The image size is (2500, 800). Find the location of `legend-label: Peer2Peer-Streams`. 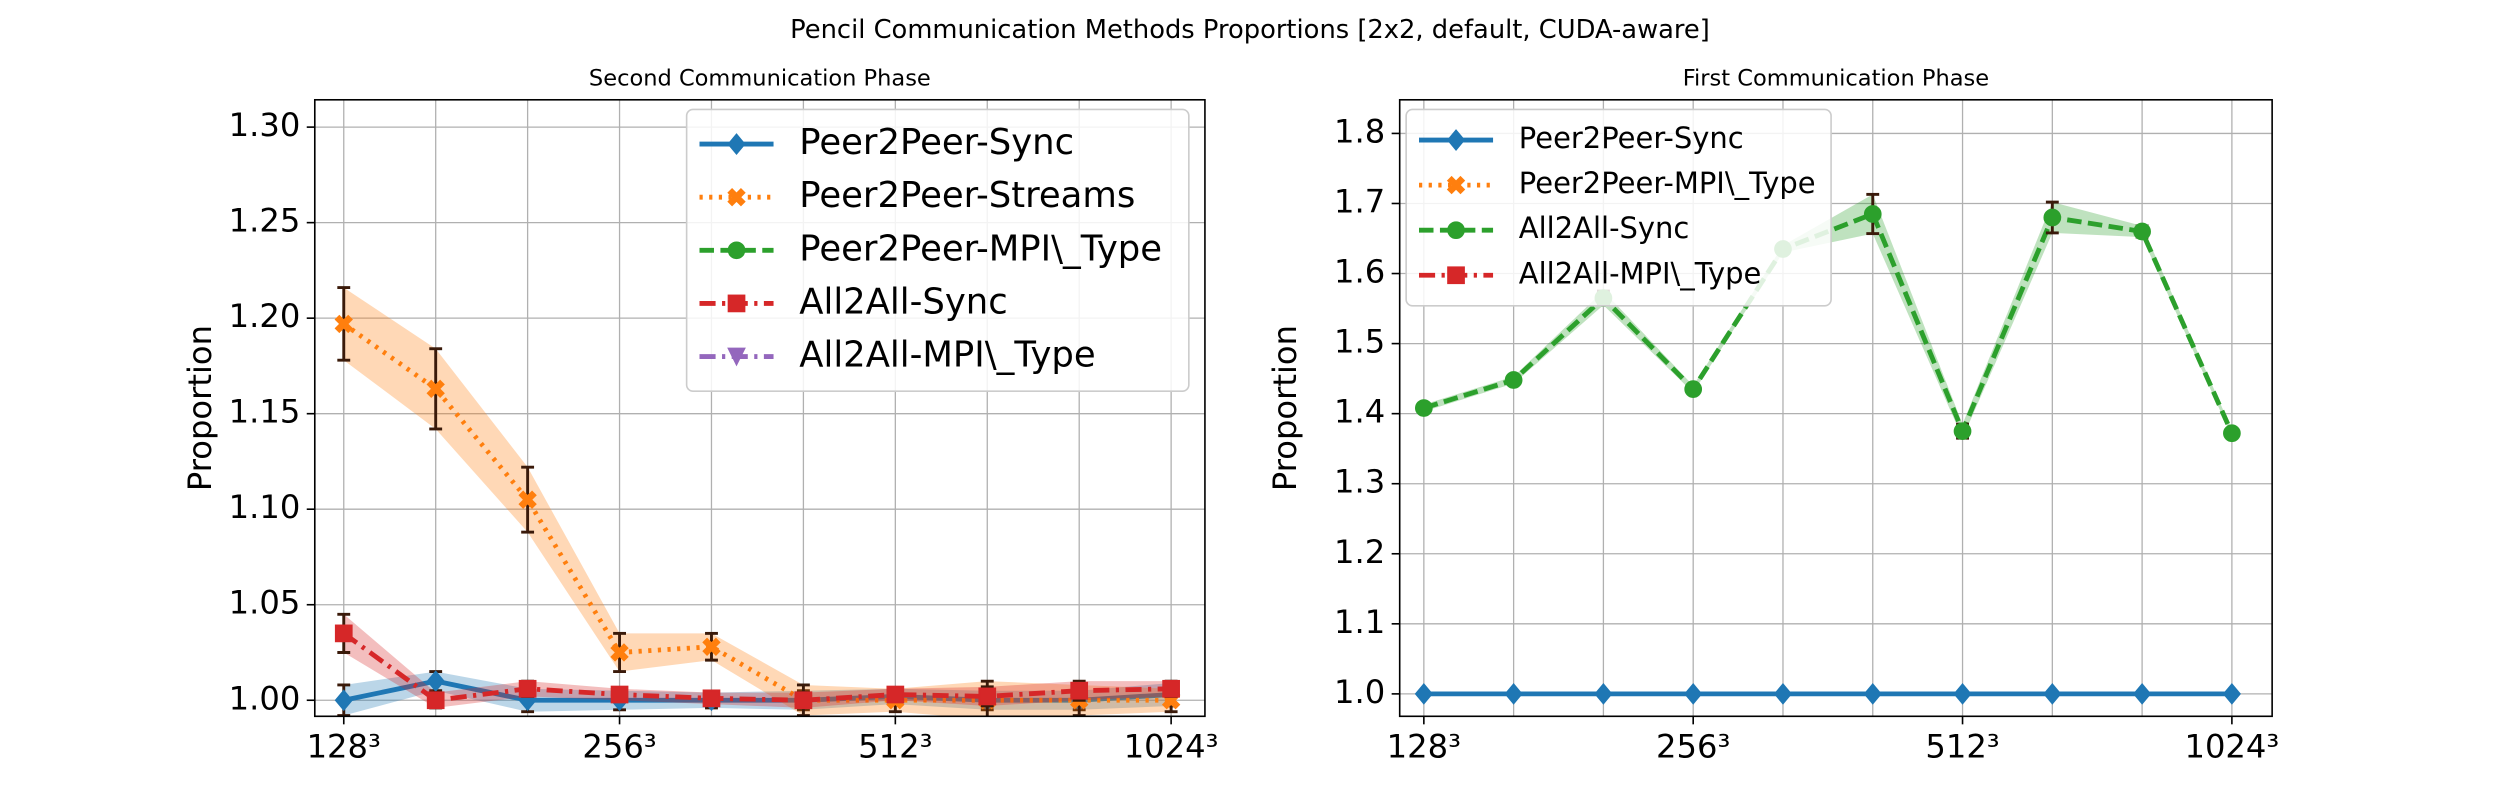

legend-label: Peer2Peer-Streams is located at coordinates (967, 195).